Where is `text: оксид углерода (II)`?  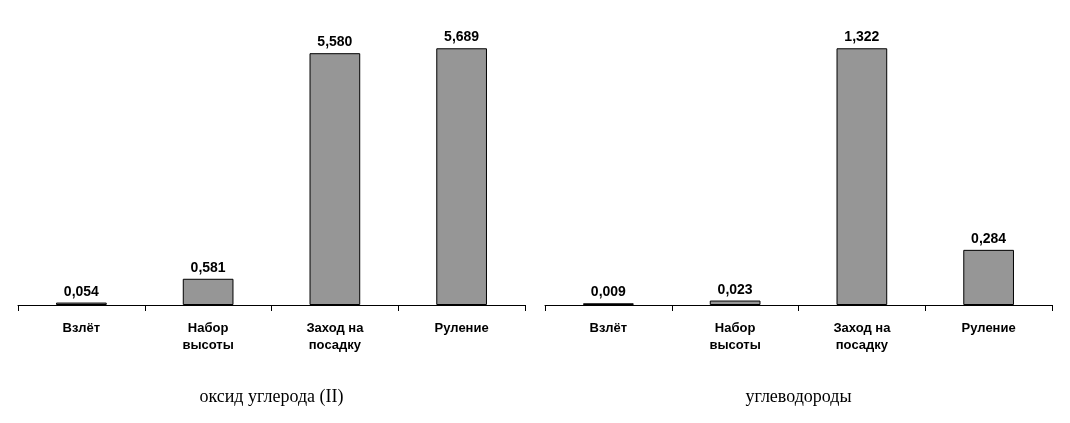
text: оксид углерода (II) is located at coordinates (271, 396).